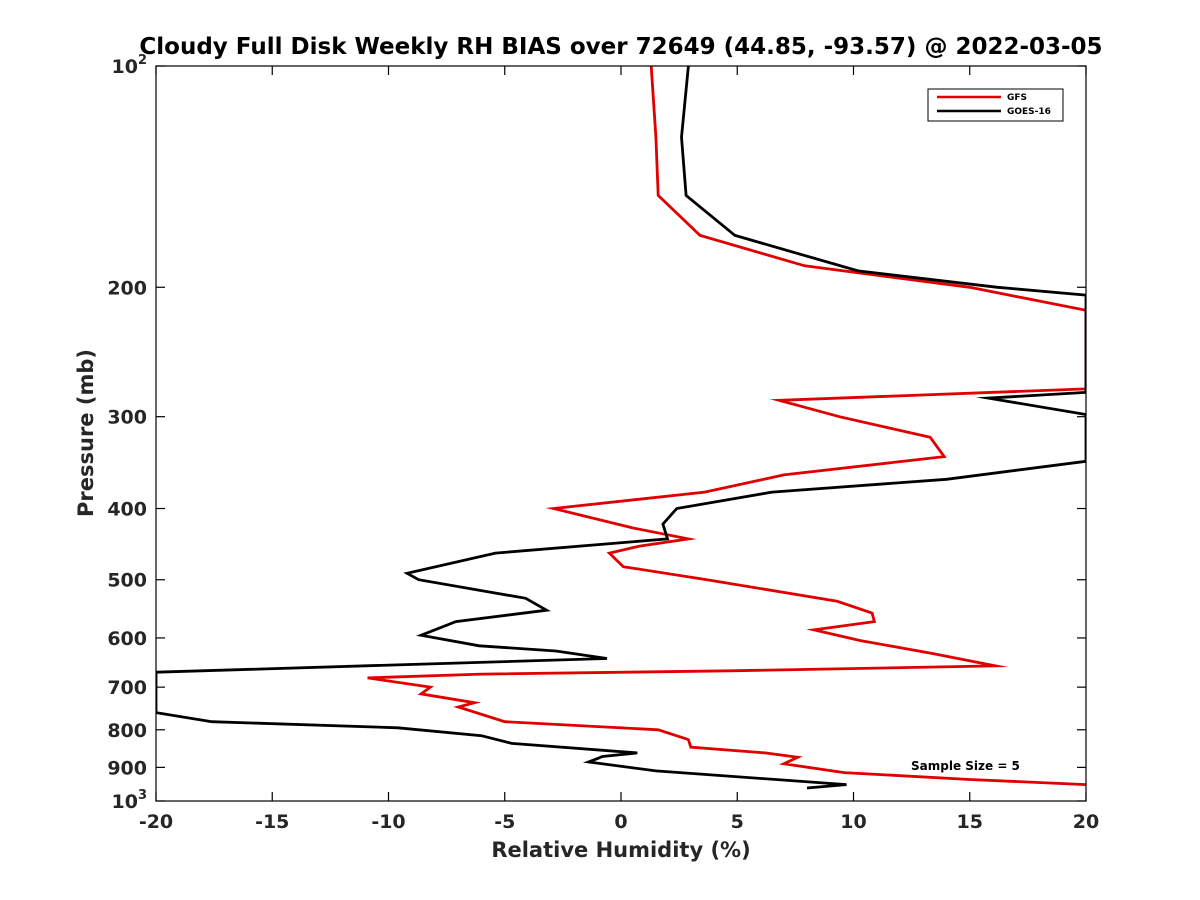 The height and width of the screenshot is (900, 1200). I want to click on legend-box, so click(995, 105).